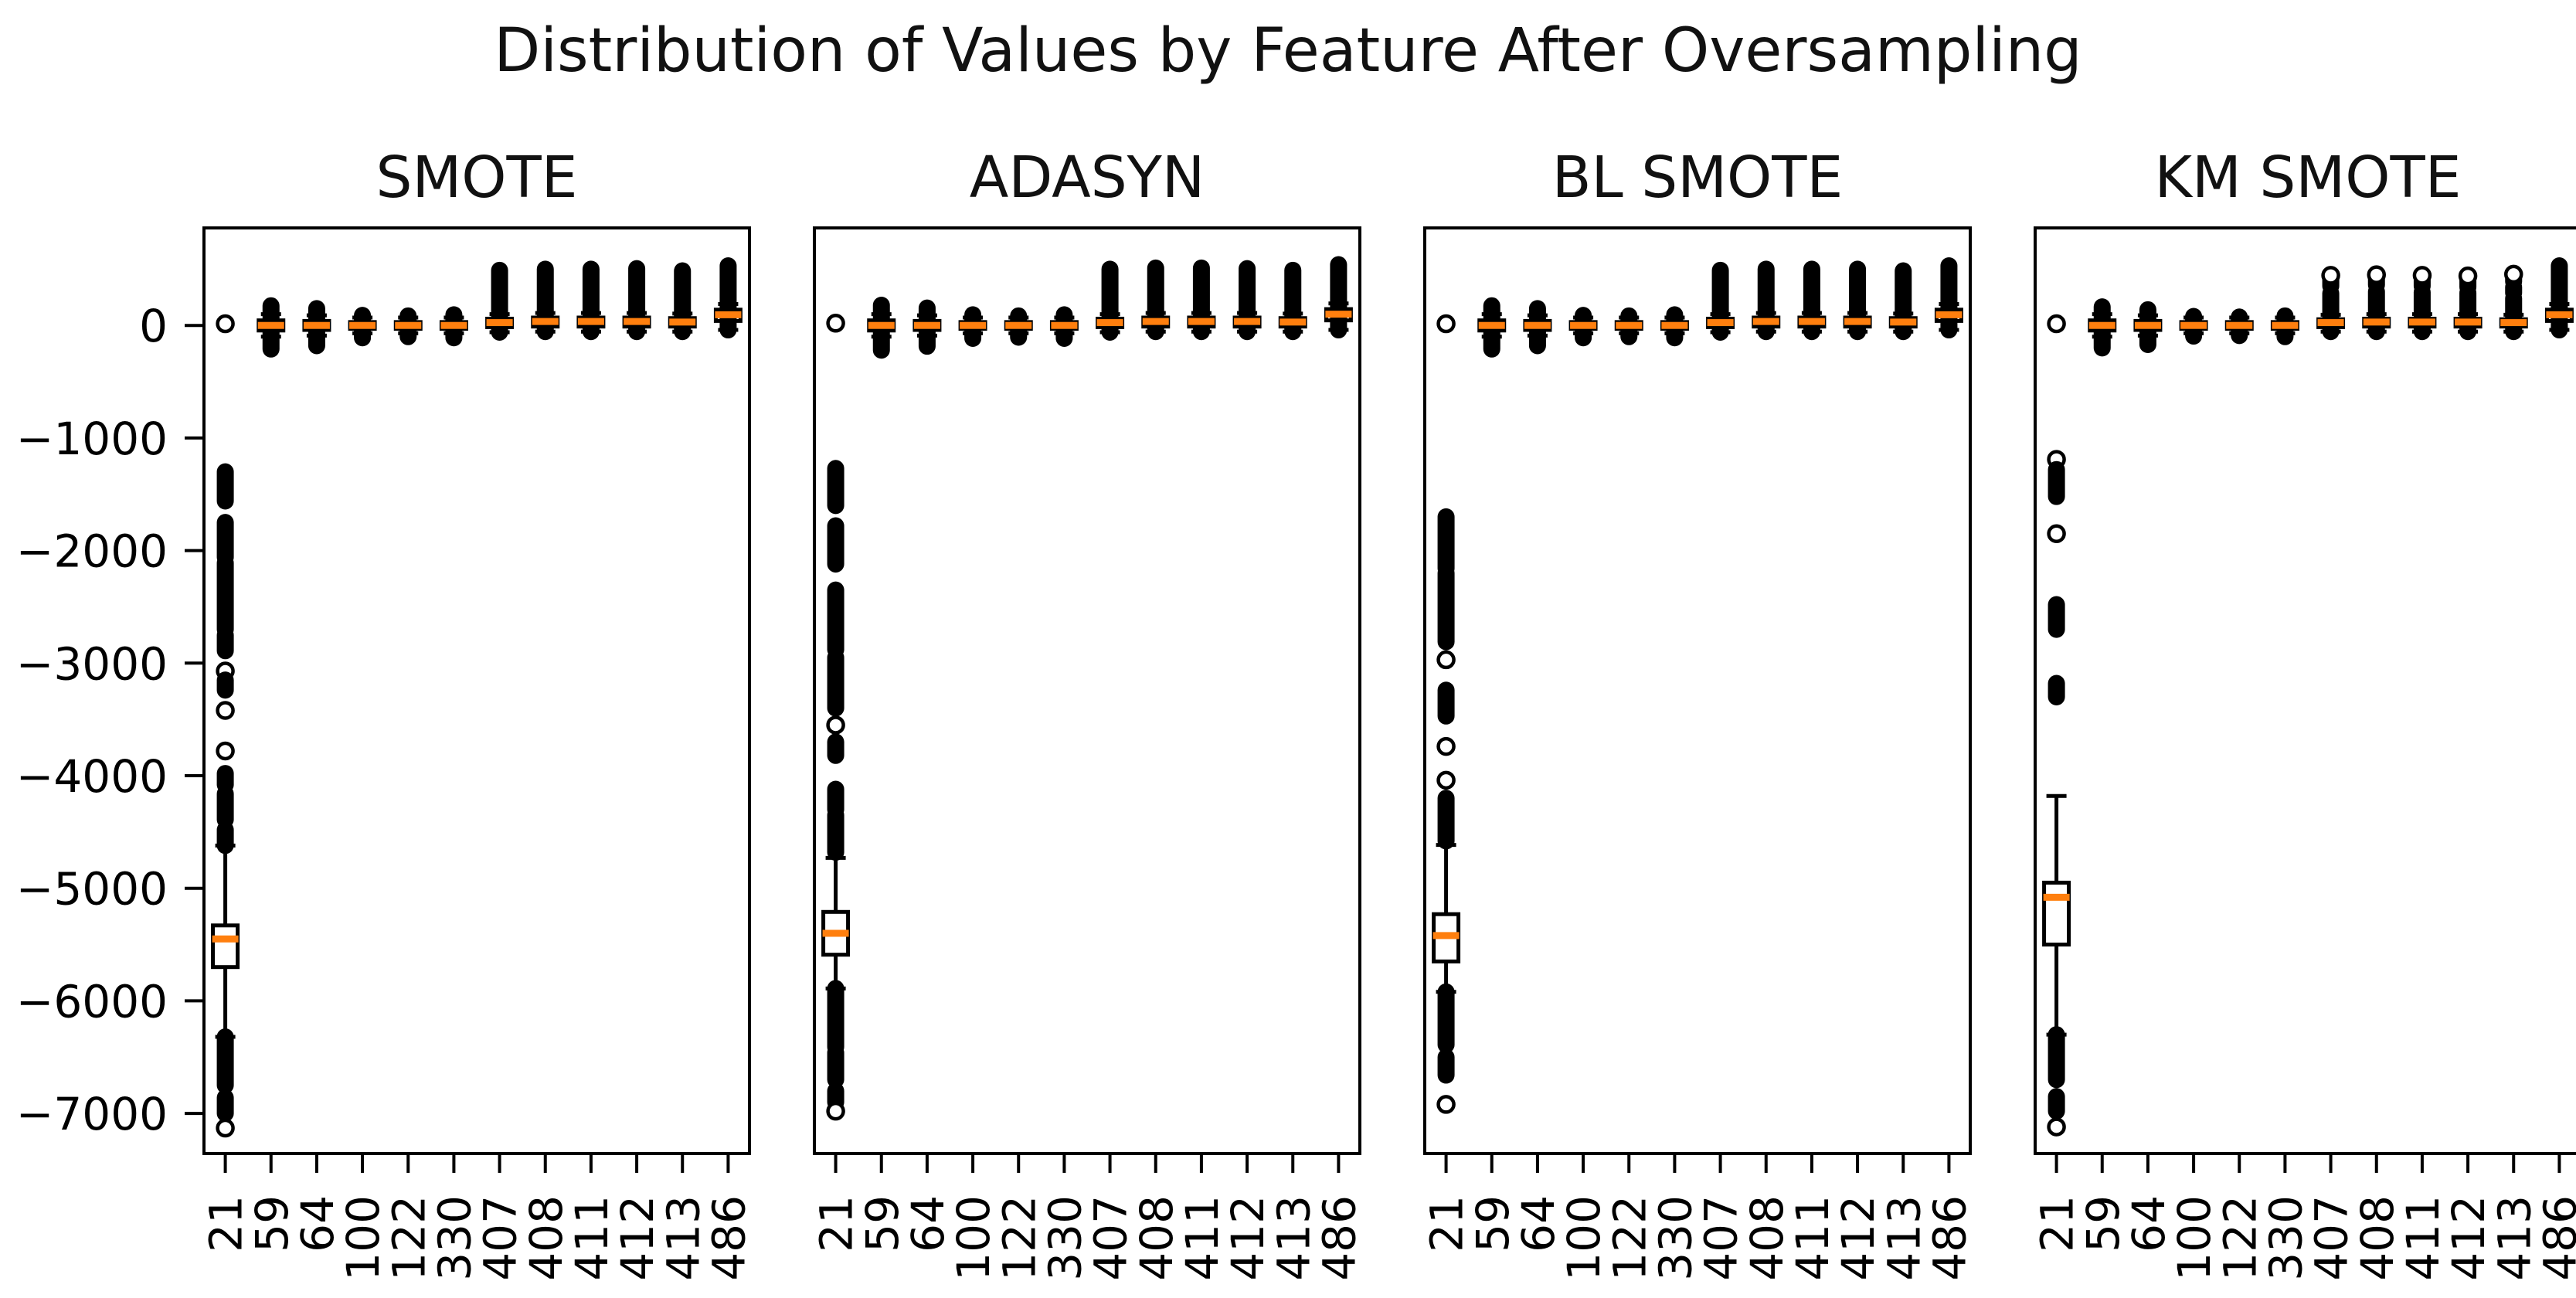 Image resolution: width=2576 pixels, height=1298 pixels. Describe the element at coordinates (92, 777) in the screenshot. I see `y-tick-label: −4000` at that location.